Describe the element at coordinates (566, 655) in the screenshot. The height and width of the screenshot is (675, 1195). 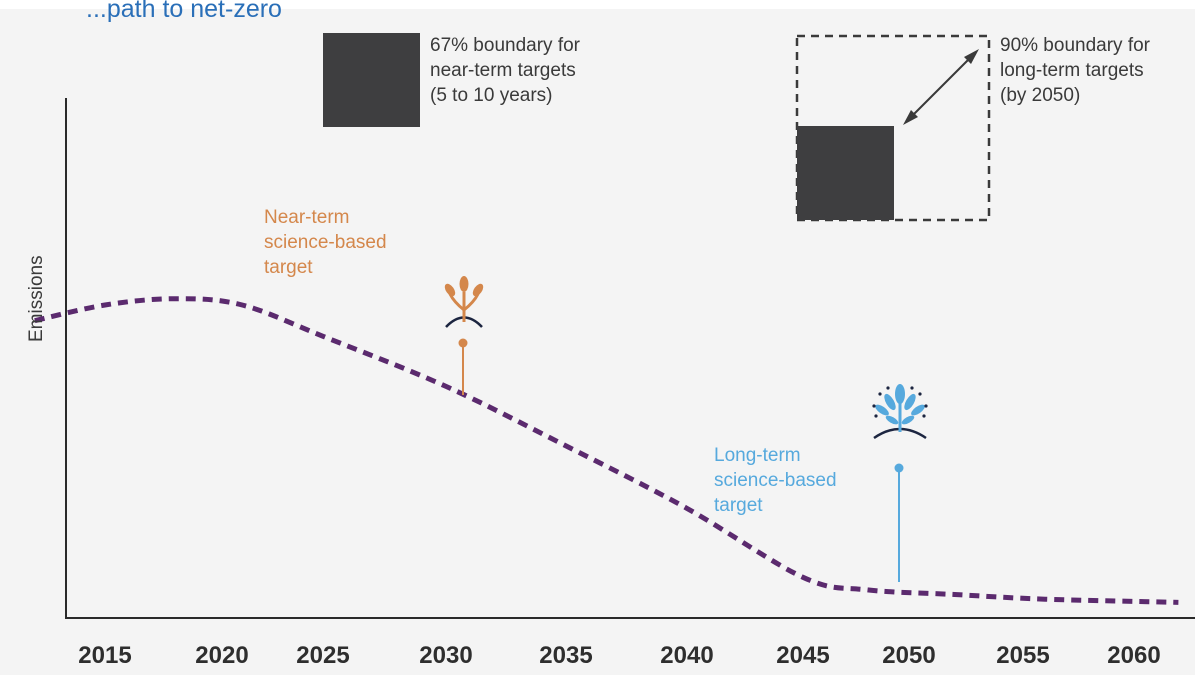
I see `x-tick-label: 2035` at that location.